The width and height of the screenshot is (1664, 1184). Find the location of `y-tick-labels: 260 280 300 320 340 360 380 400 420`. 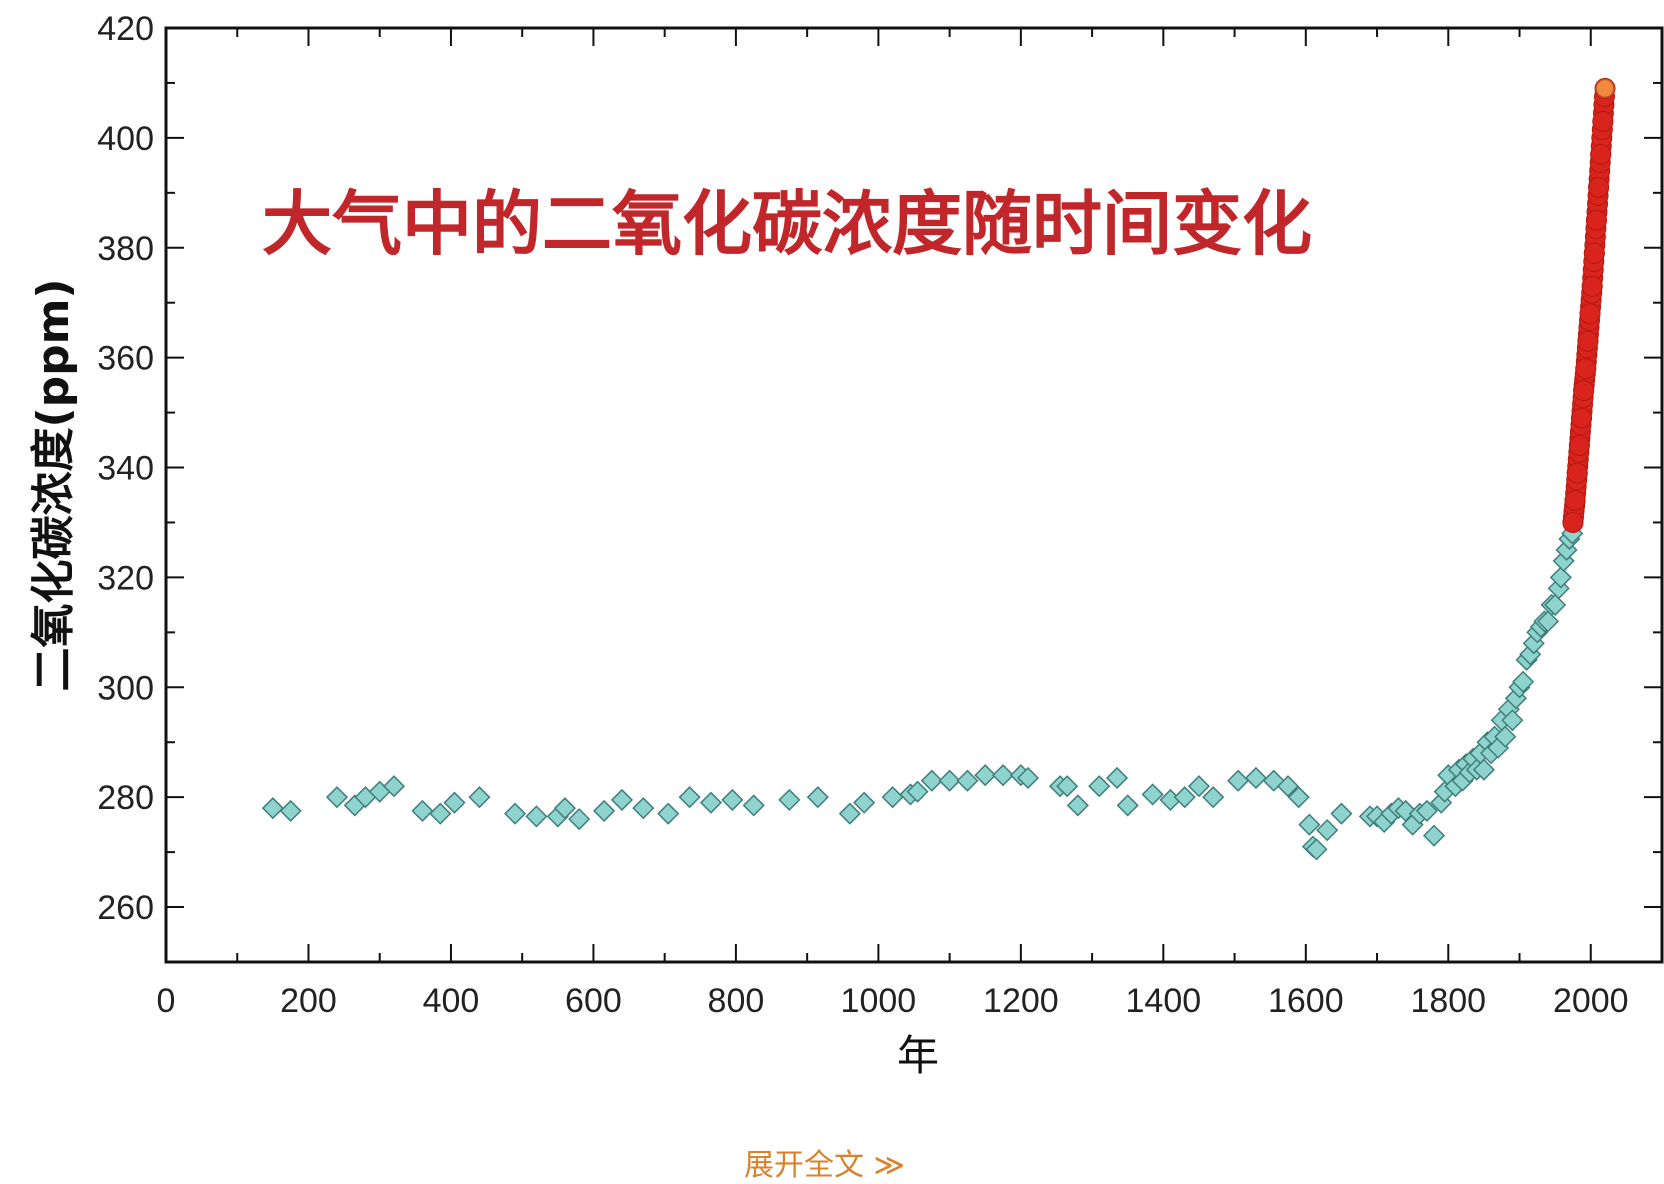

y-tick-labels: 260 280 300 320 340 360 380 400 420 is located at coordinates (125, 468).